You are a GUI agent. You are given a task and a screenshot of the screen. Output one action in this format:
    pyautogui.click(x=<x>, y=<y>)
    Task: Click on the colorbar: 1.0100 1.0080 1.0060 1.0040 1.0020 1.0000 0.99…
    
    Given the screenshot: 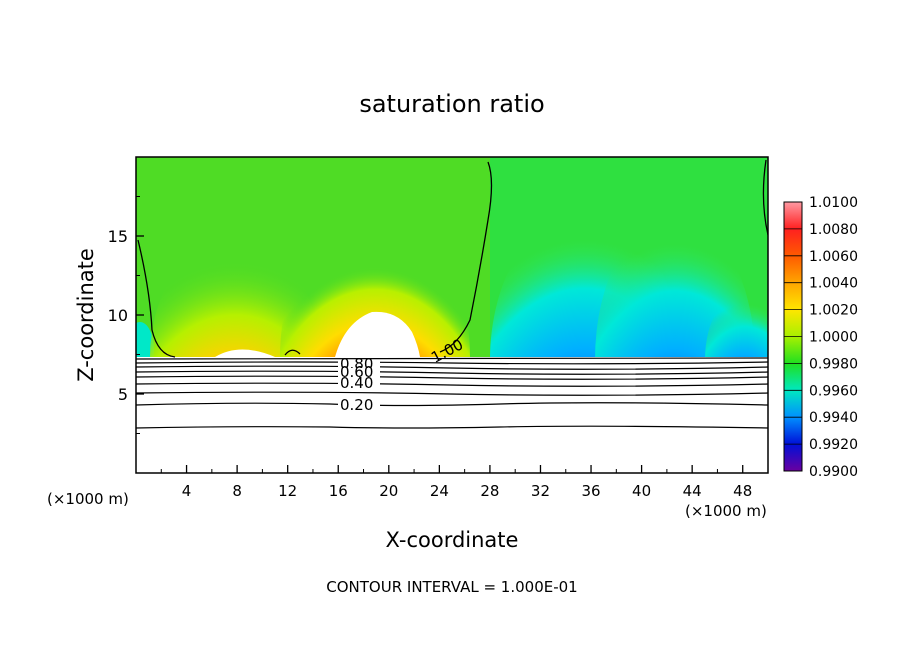 What is the action you would take?
    pyautogui.click(x=820, y=337)
    